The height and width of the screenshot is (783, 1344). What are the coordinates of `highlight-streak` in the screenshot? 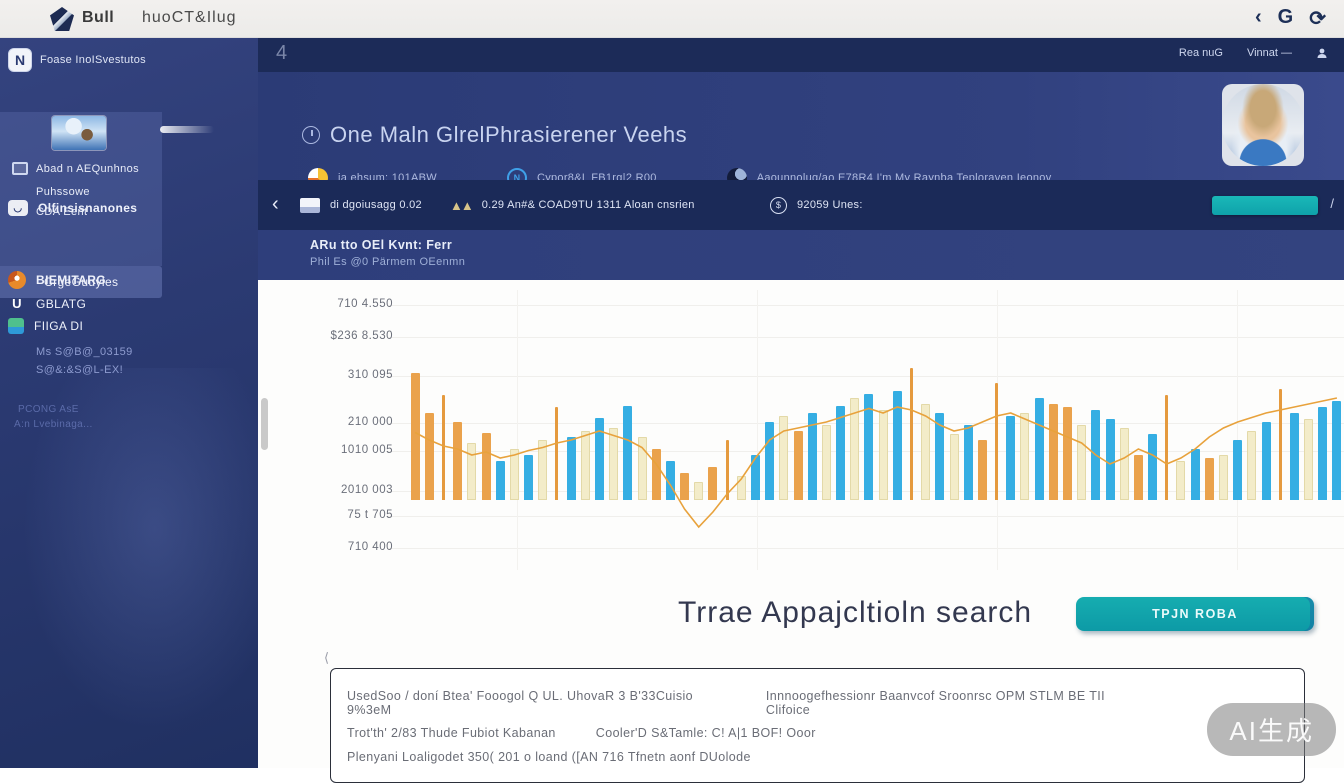 It's located at (187, 129).